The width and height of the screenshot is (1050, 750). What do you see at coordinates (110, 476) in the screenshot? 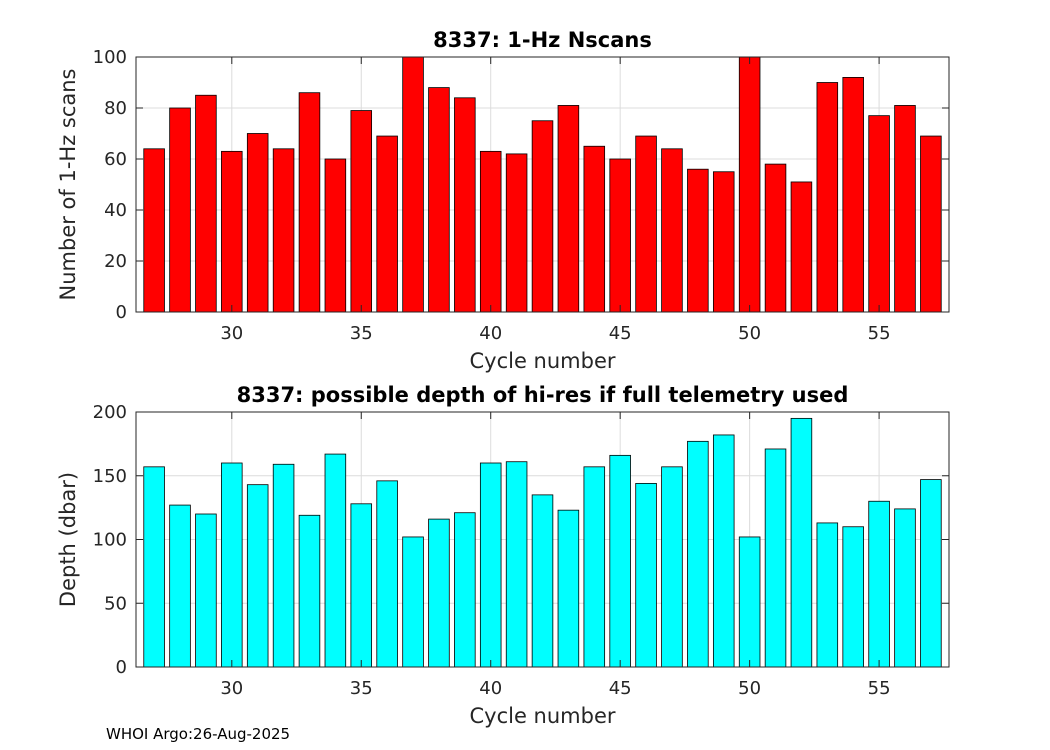
I see `y-tick-label: 150` at bounding box center [110, 476].